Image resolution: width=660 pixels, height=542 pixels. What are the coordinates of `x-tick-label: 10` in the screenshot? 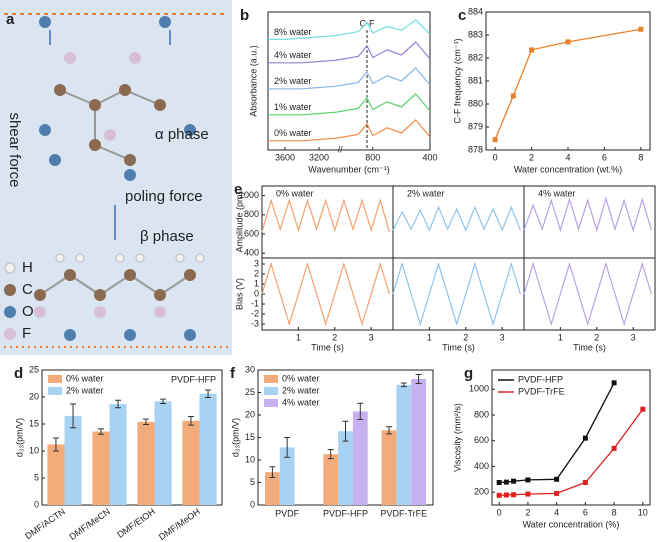 It's located at (643, 512).